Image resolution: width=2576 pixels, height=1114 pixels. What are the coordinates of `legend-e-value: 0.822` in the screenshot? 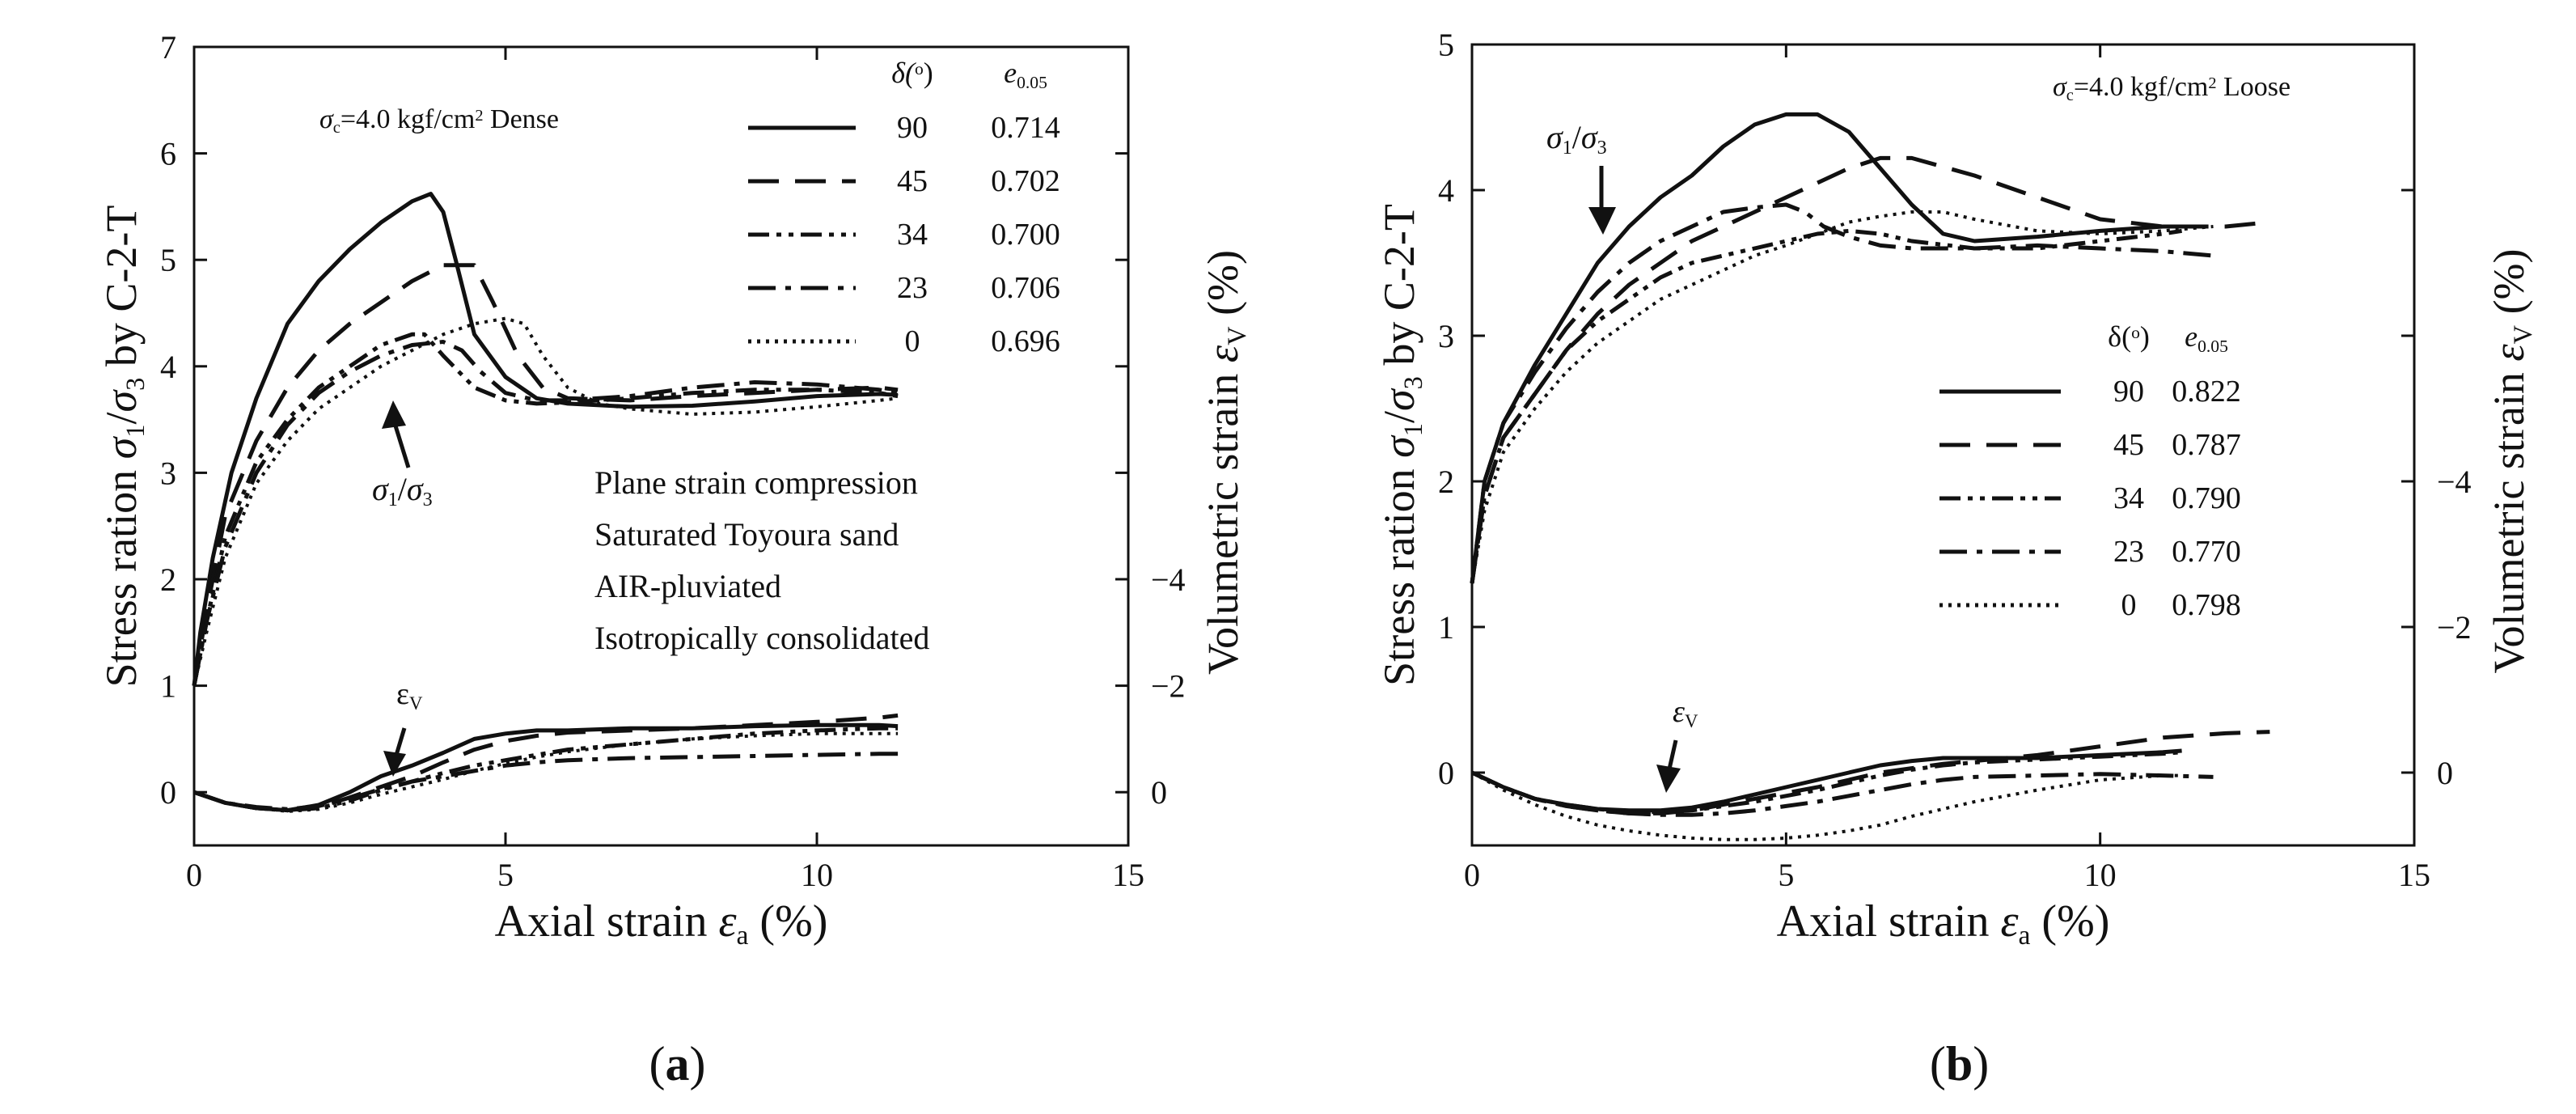 It's located at (2207, 392).